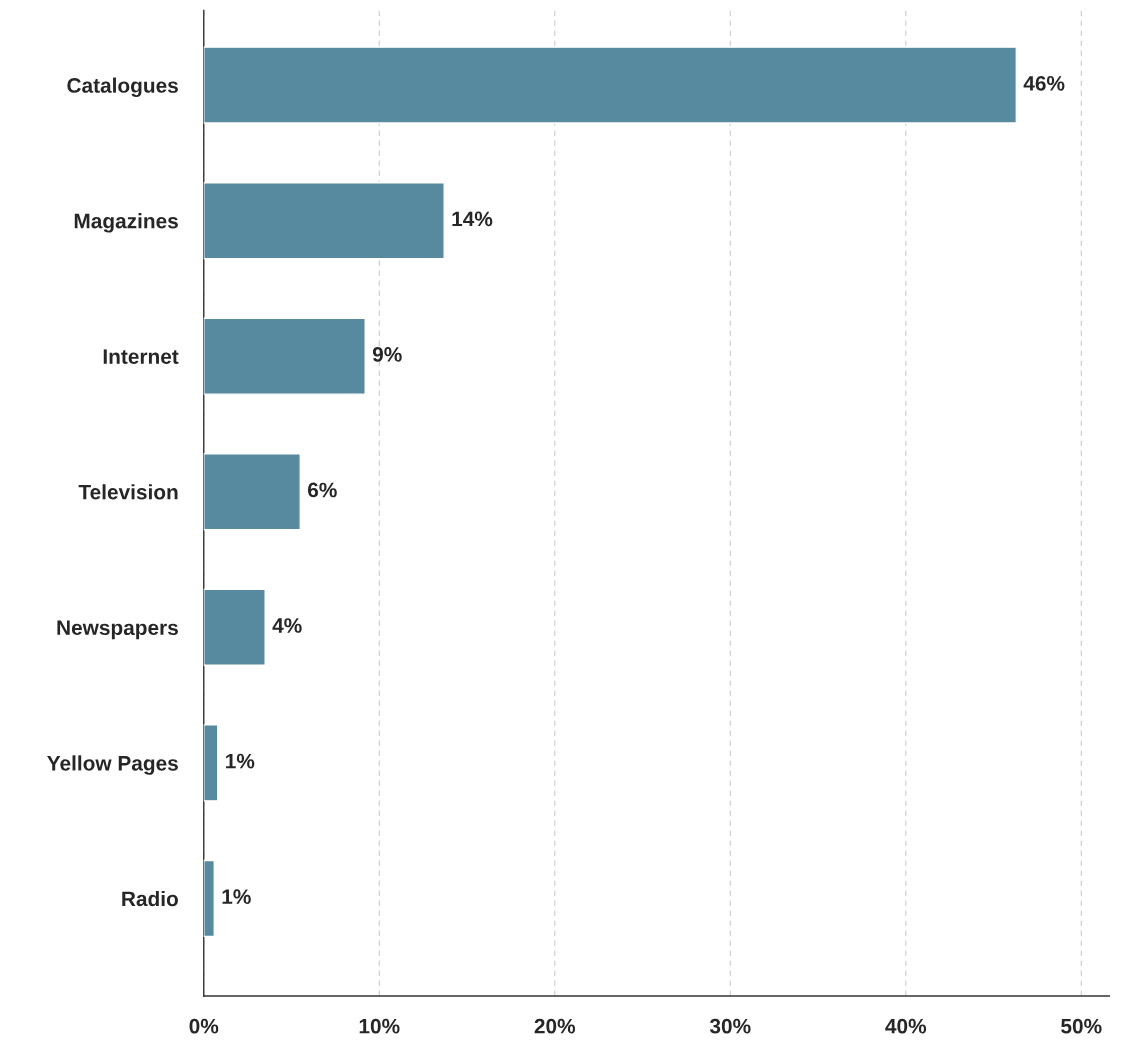  I want to click on y-tick-label: Radio, so click(150, 898).